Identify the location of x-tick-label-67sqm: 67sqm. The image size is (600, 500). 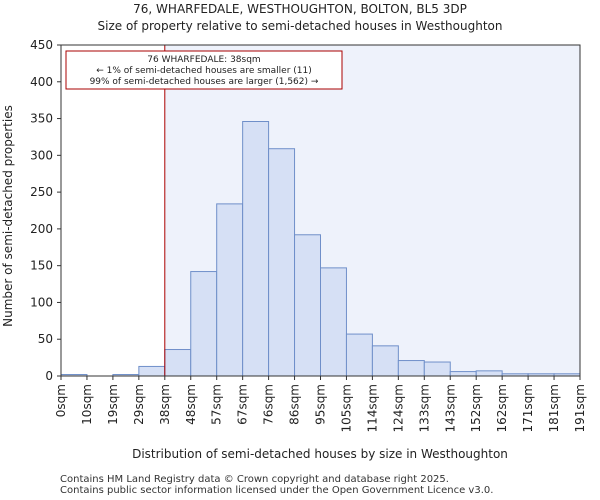
(243, 404).